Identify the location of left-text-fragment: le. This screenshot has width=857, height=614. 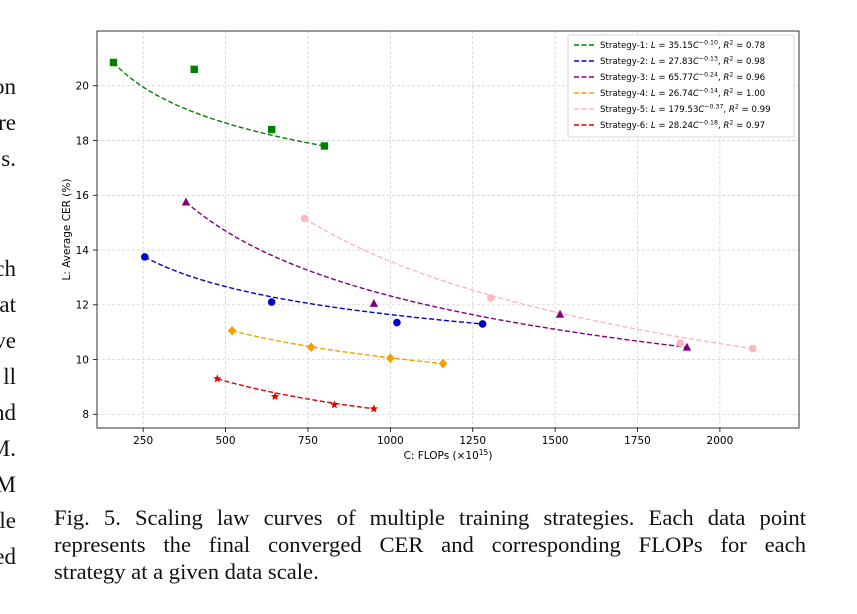
(8, 520).